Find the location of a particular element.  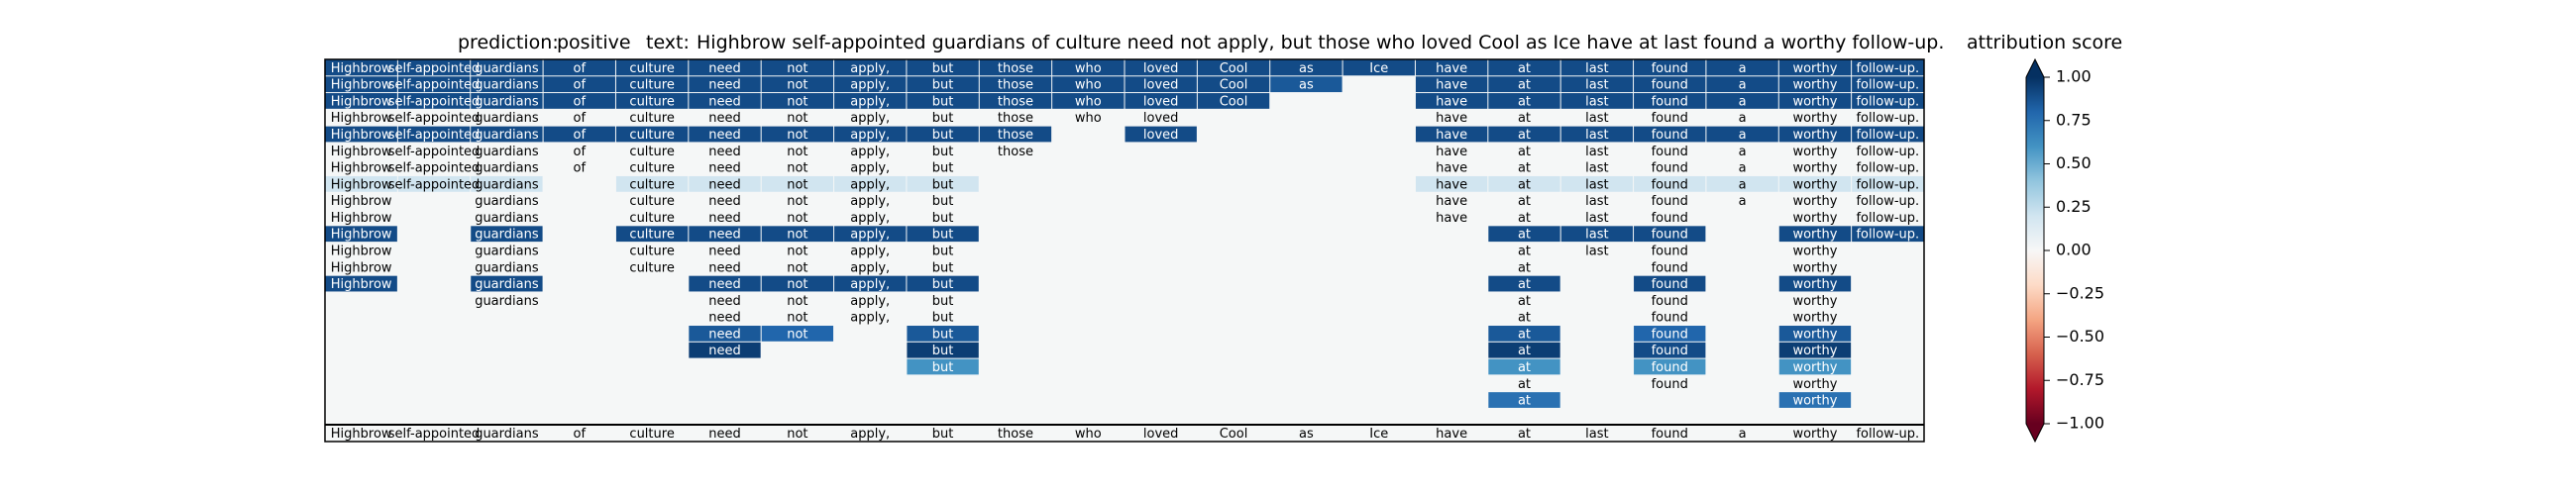

heatmap-word: those is located at coordinates (1015, 135).